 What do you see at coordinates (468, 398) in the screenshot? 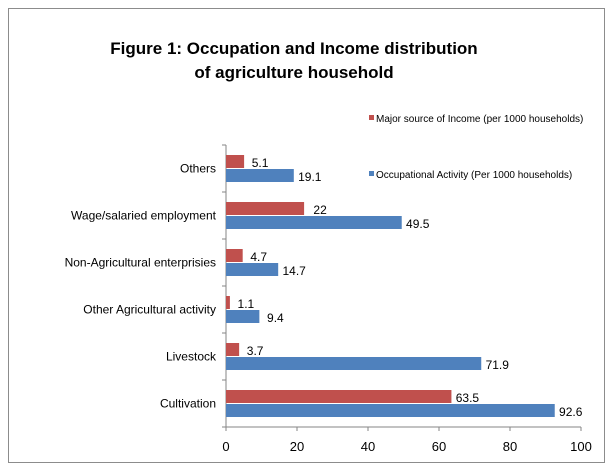
I see `data-label-income: 63.5` at bounding box center [468, 398].